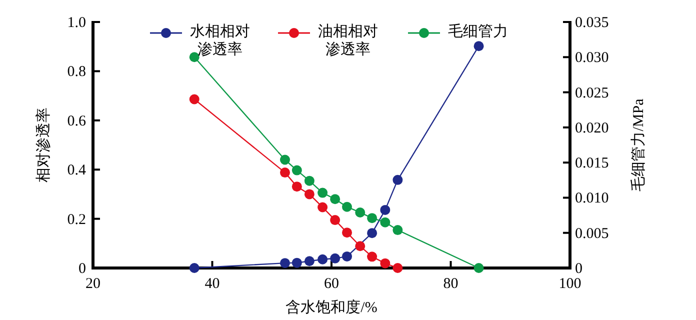 The width and height of the screenshot is (696, 320). I want to click on legend-label: 水相相对渗透率, so click(220, 41).